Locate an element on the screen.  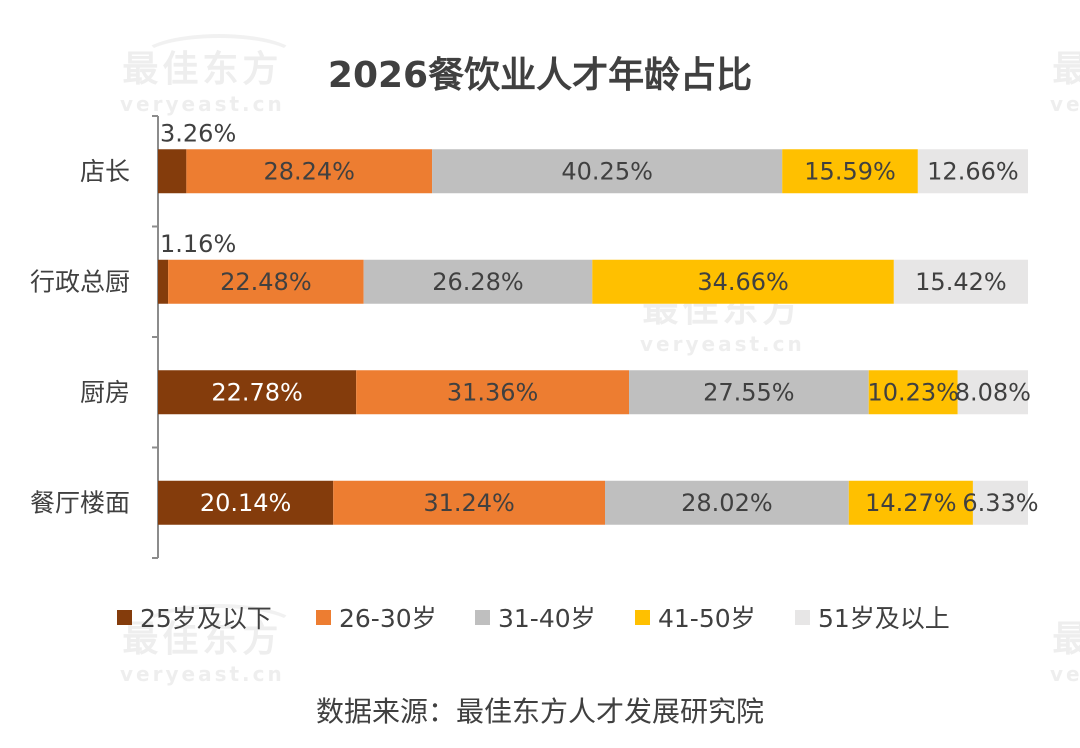
data-label: 20.14% is located at coordinates (246, 503).